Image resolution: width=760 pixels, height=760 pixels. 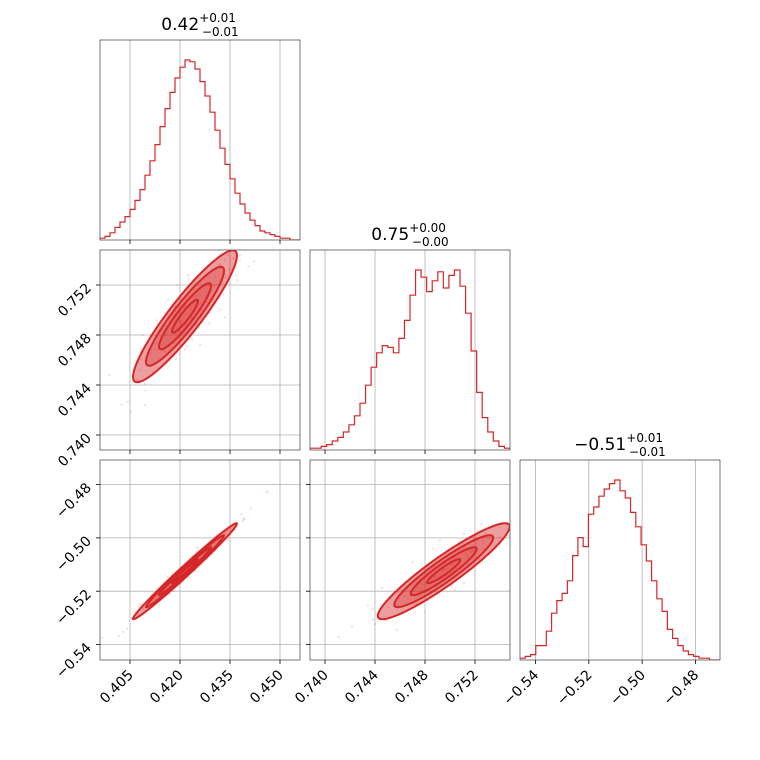 I want to click on x-tick-label: −0.52, so click(x=575, y=688).